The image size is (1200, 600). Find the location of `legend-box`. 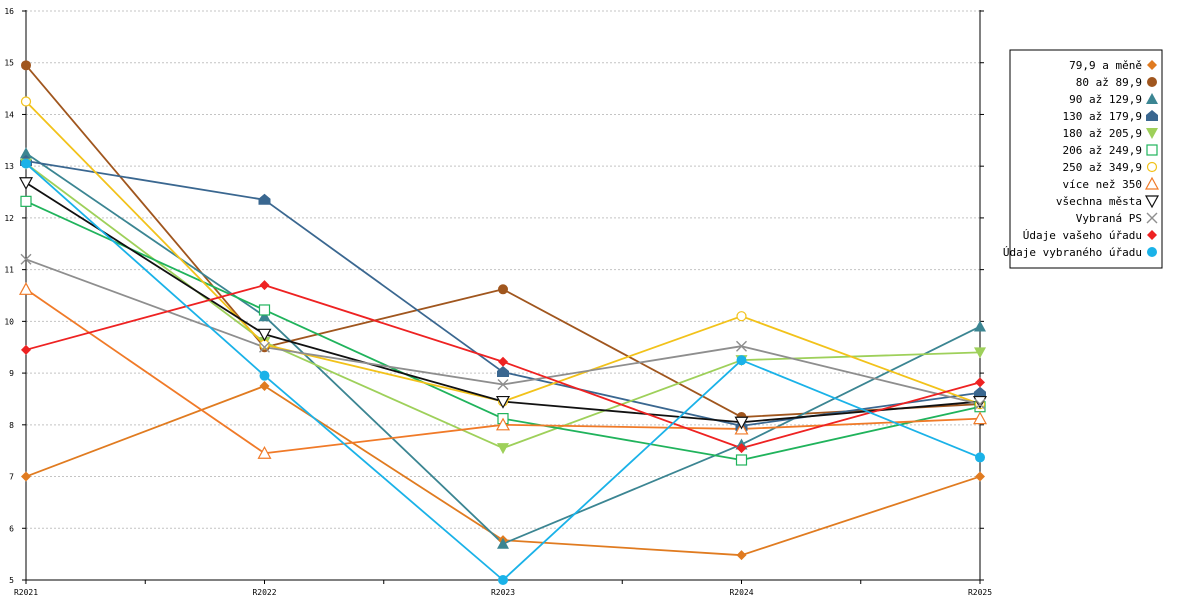

legend-box is located at coordinates (1086, 159).